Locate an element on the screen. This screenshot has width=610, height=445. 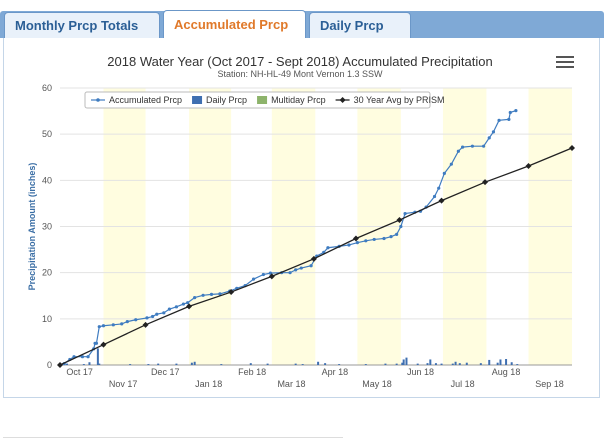
x-tick-label: Mar 18 is located at coordinates (291, 384).